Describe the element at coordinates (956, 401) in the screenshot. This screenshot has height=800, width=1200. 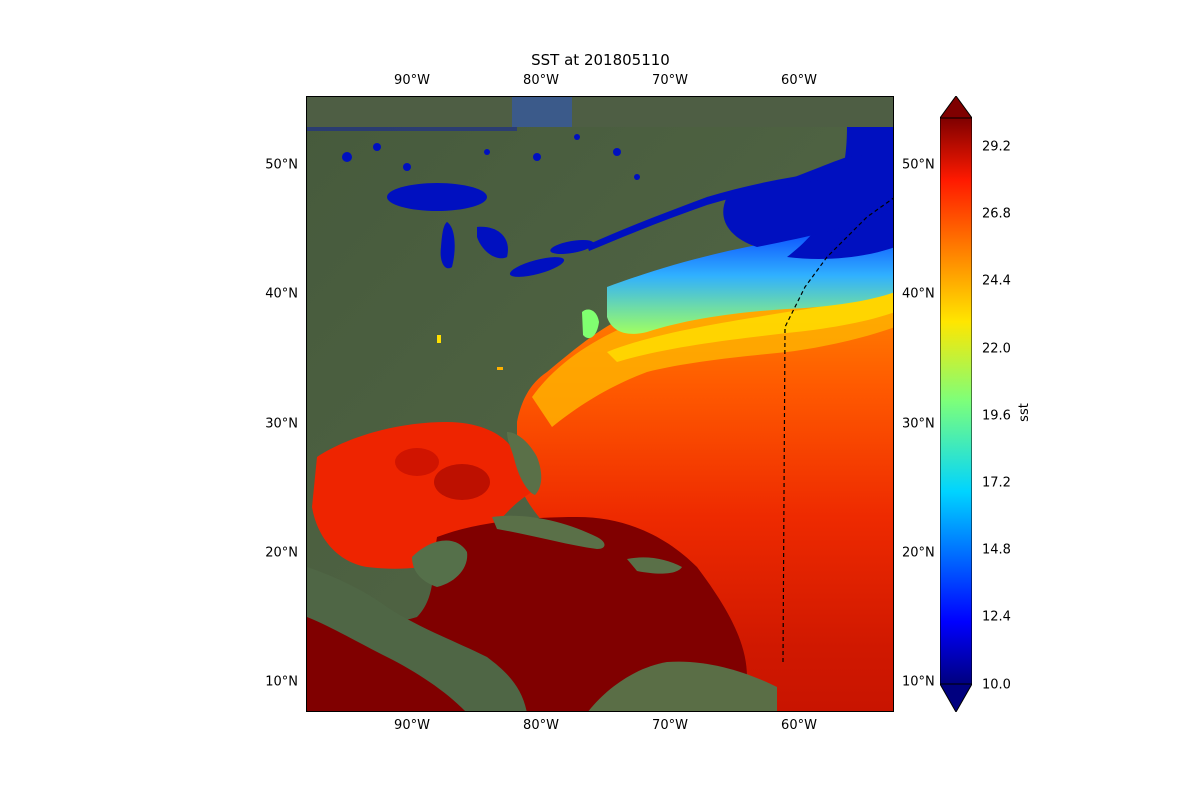
I see `colorbar-gradient` at that location.